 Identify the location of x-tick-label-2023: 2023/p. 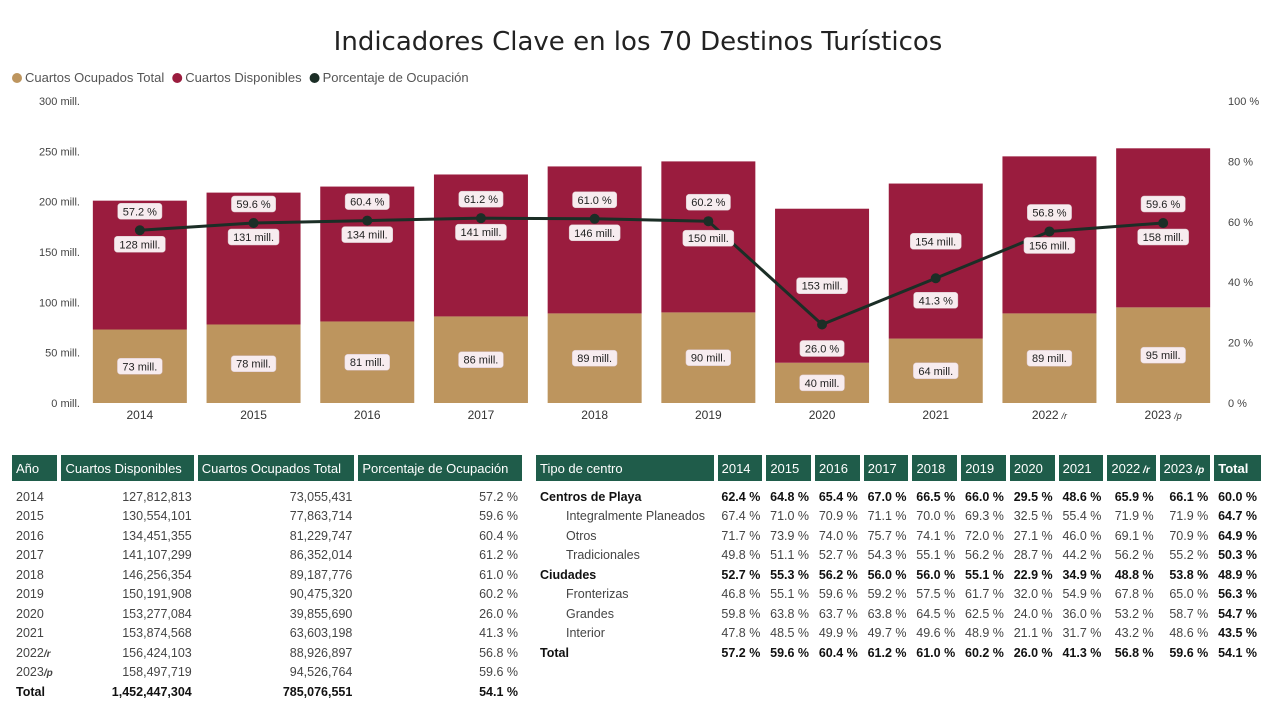
(1163, 415).